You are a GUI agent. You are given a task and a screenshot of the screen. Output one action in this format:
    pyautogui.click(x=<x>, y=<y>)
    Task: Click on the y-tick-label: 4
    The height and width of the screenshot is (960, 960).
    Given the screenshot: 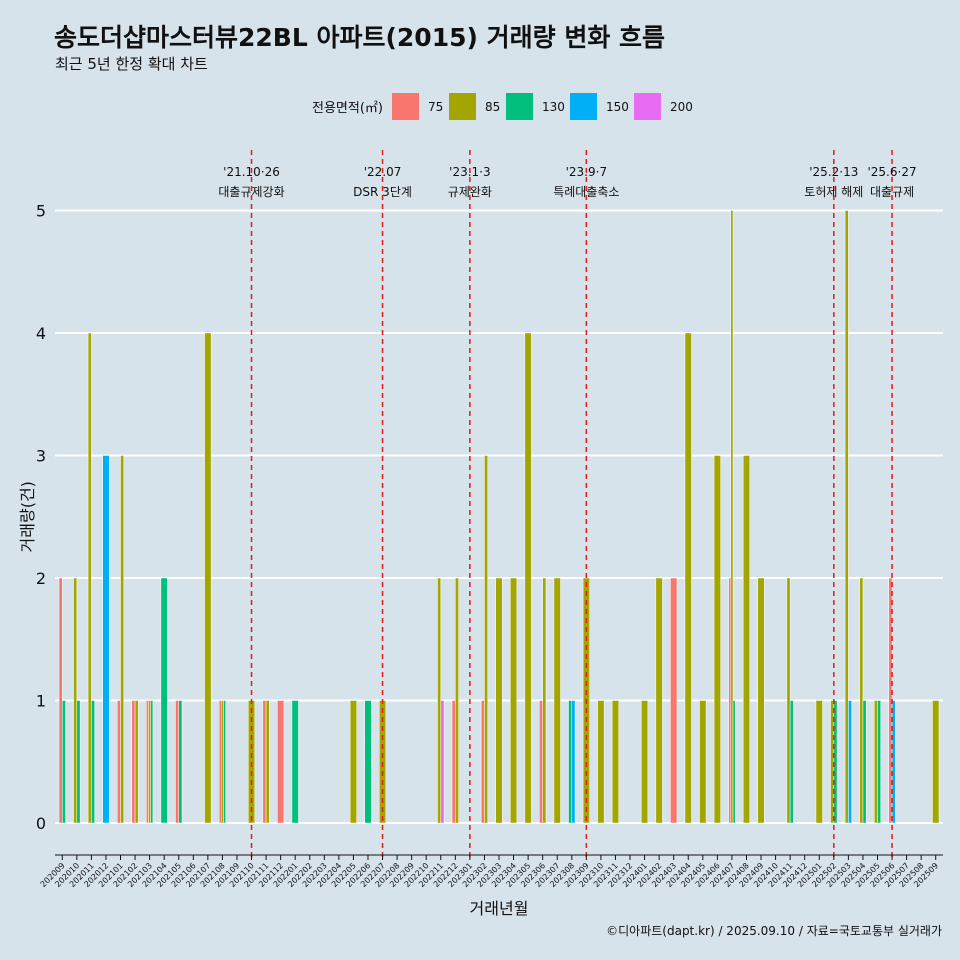 What is the action you would take?
    pyautogui.click(x=41, y=333)
    